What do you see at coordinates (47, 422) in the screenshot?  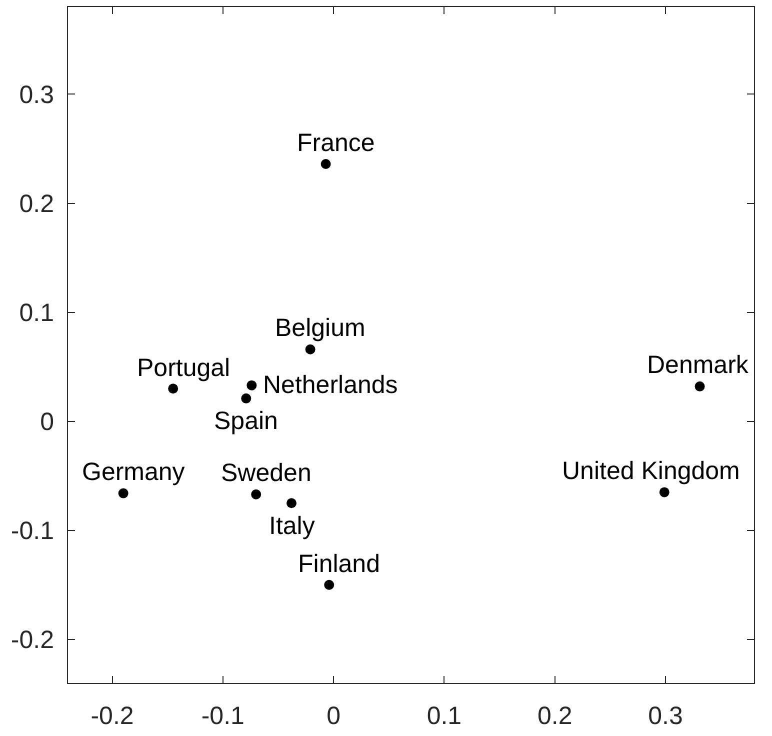 I see `y-tick-label: 0` at bounding box center [47, 422].